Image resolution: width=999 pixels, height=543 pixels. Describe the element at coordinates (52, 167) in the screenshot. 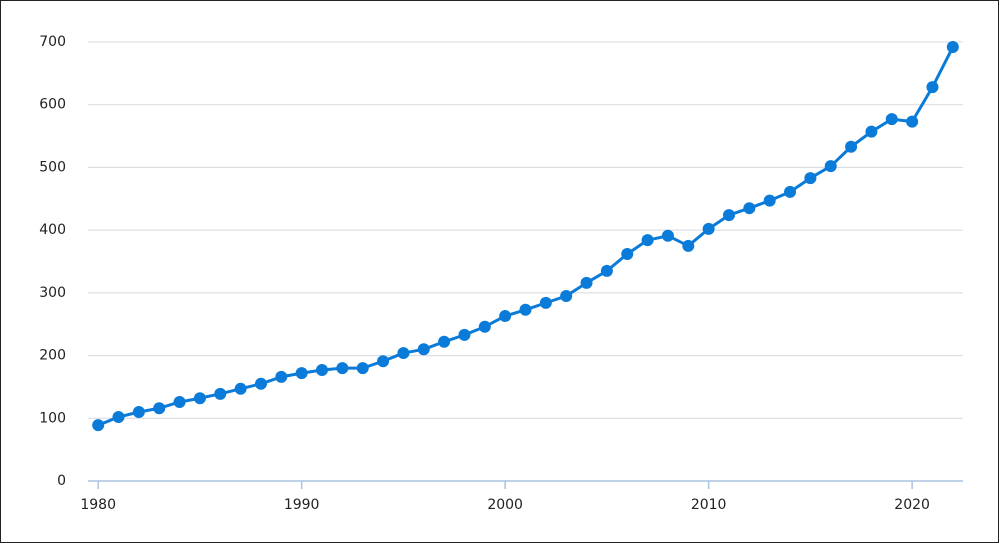

I see `y-tick-label: 500` at that location.